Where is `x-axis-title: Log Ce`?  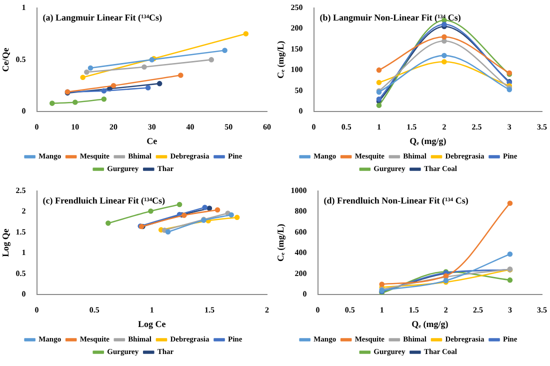 x-axis-title: Log Ce is located at coordinates (152, 323).